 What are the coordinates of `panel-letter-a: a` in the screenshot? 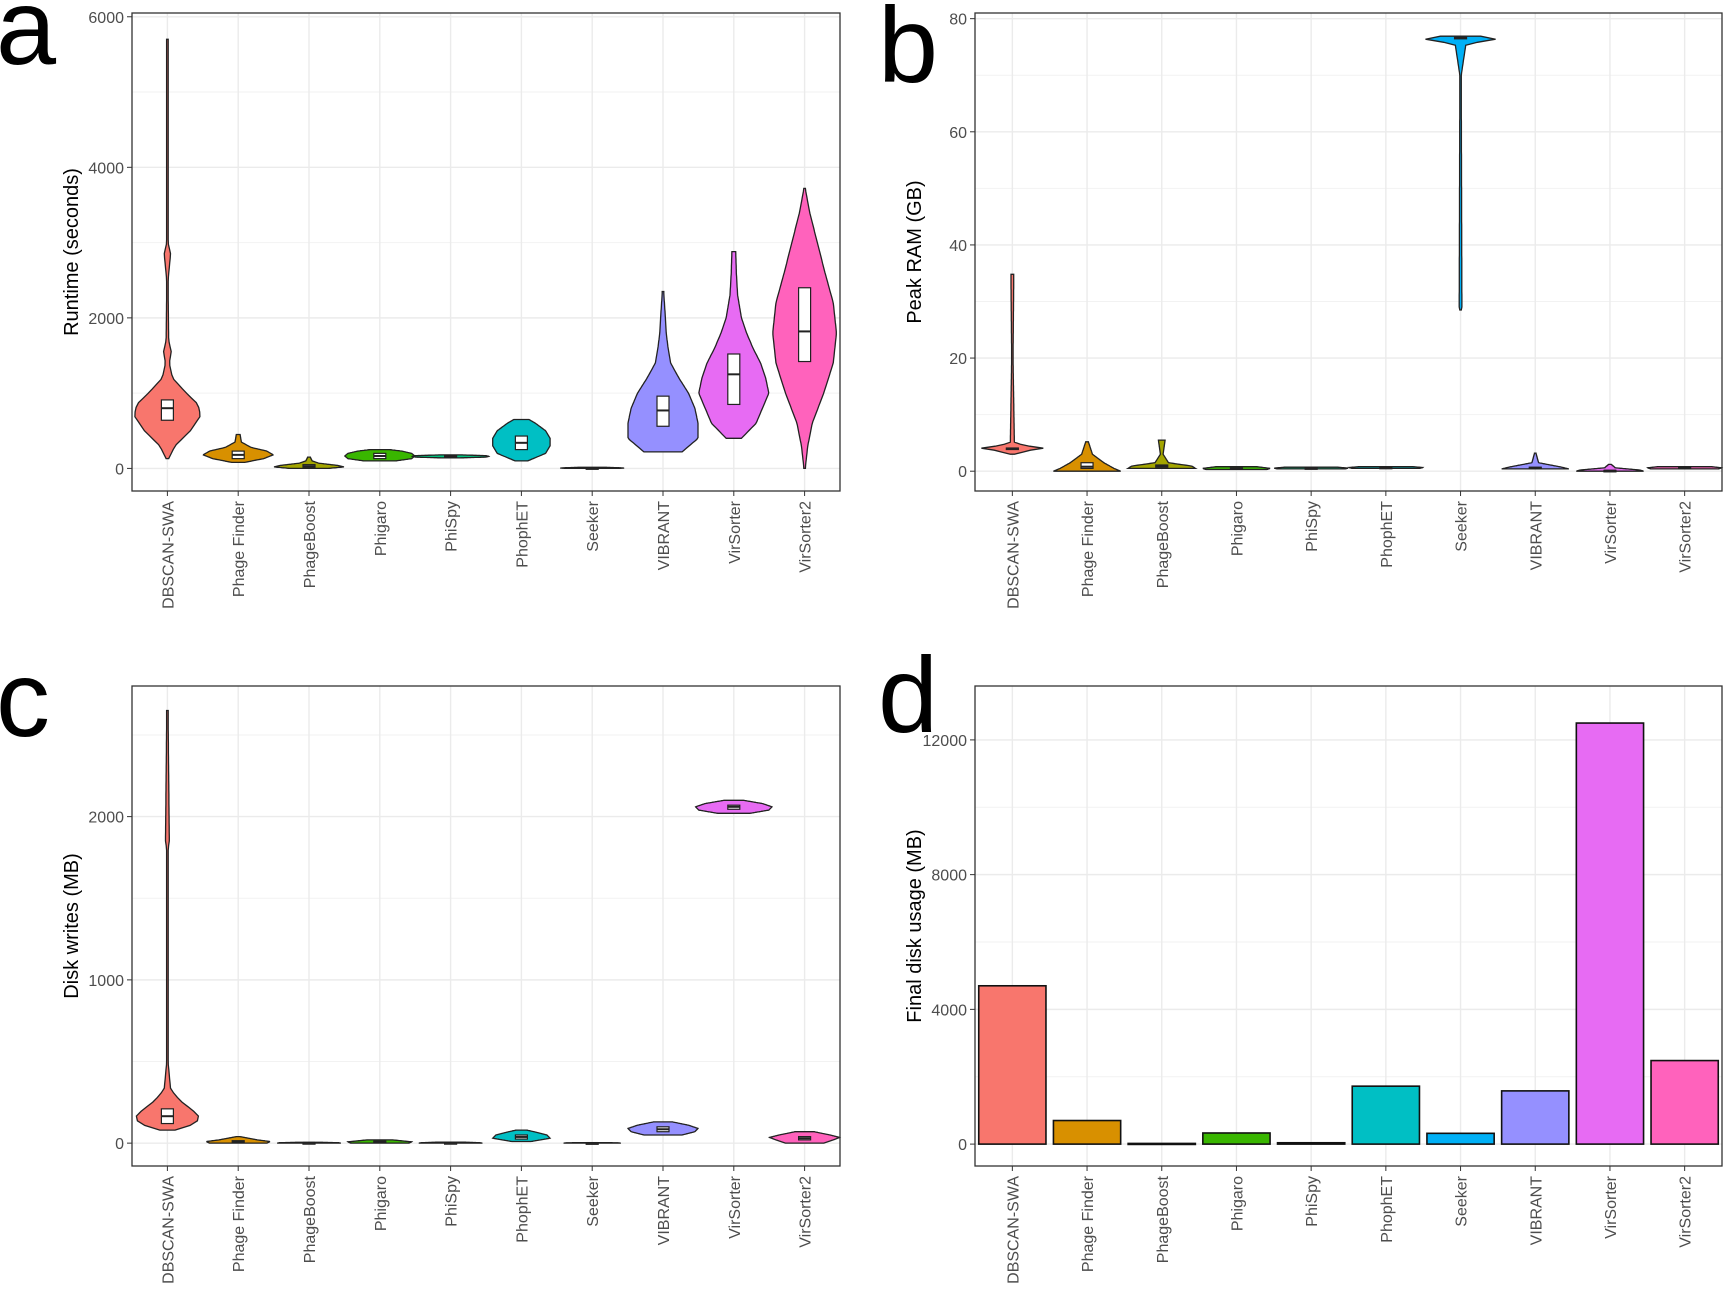 It's located at (28, 43).